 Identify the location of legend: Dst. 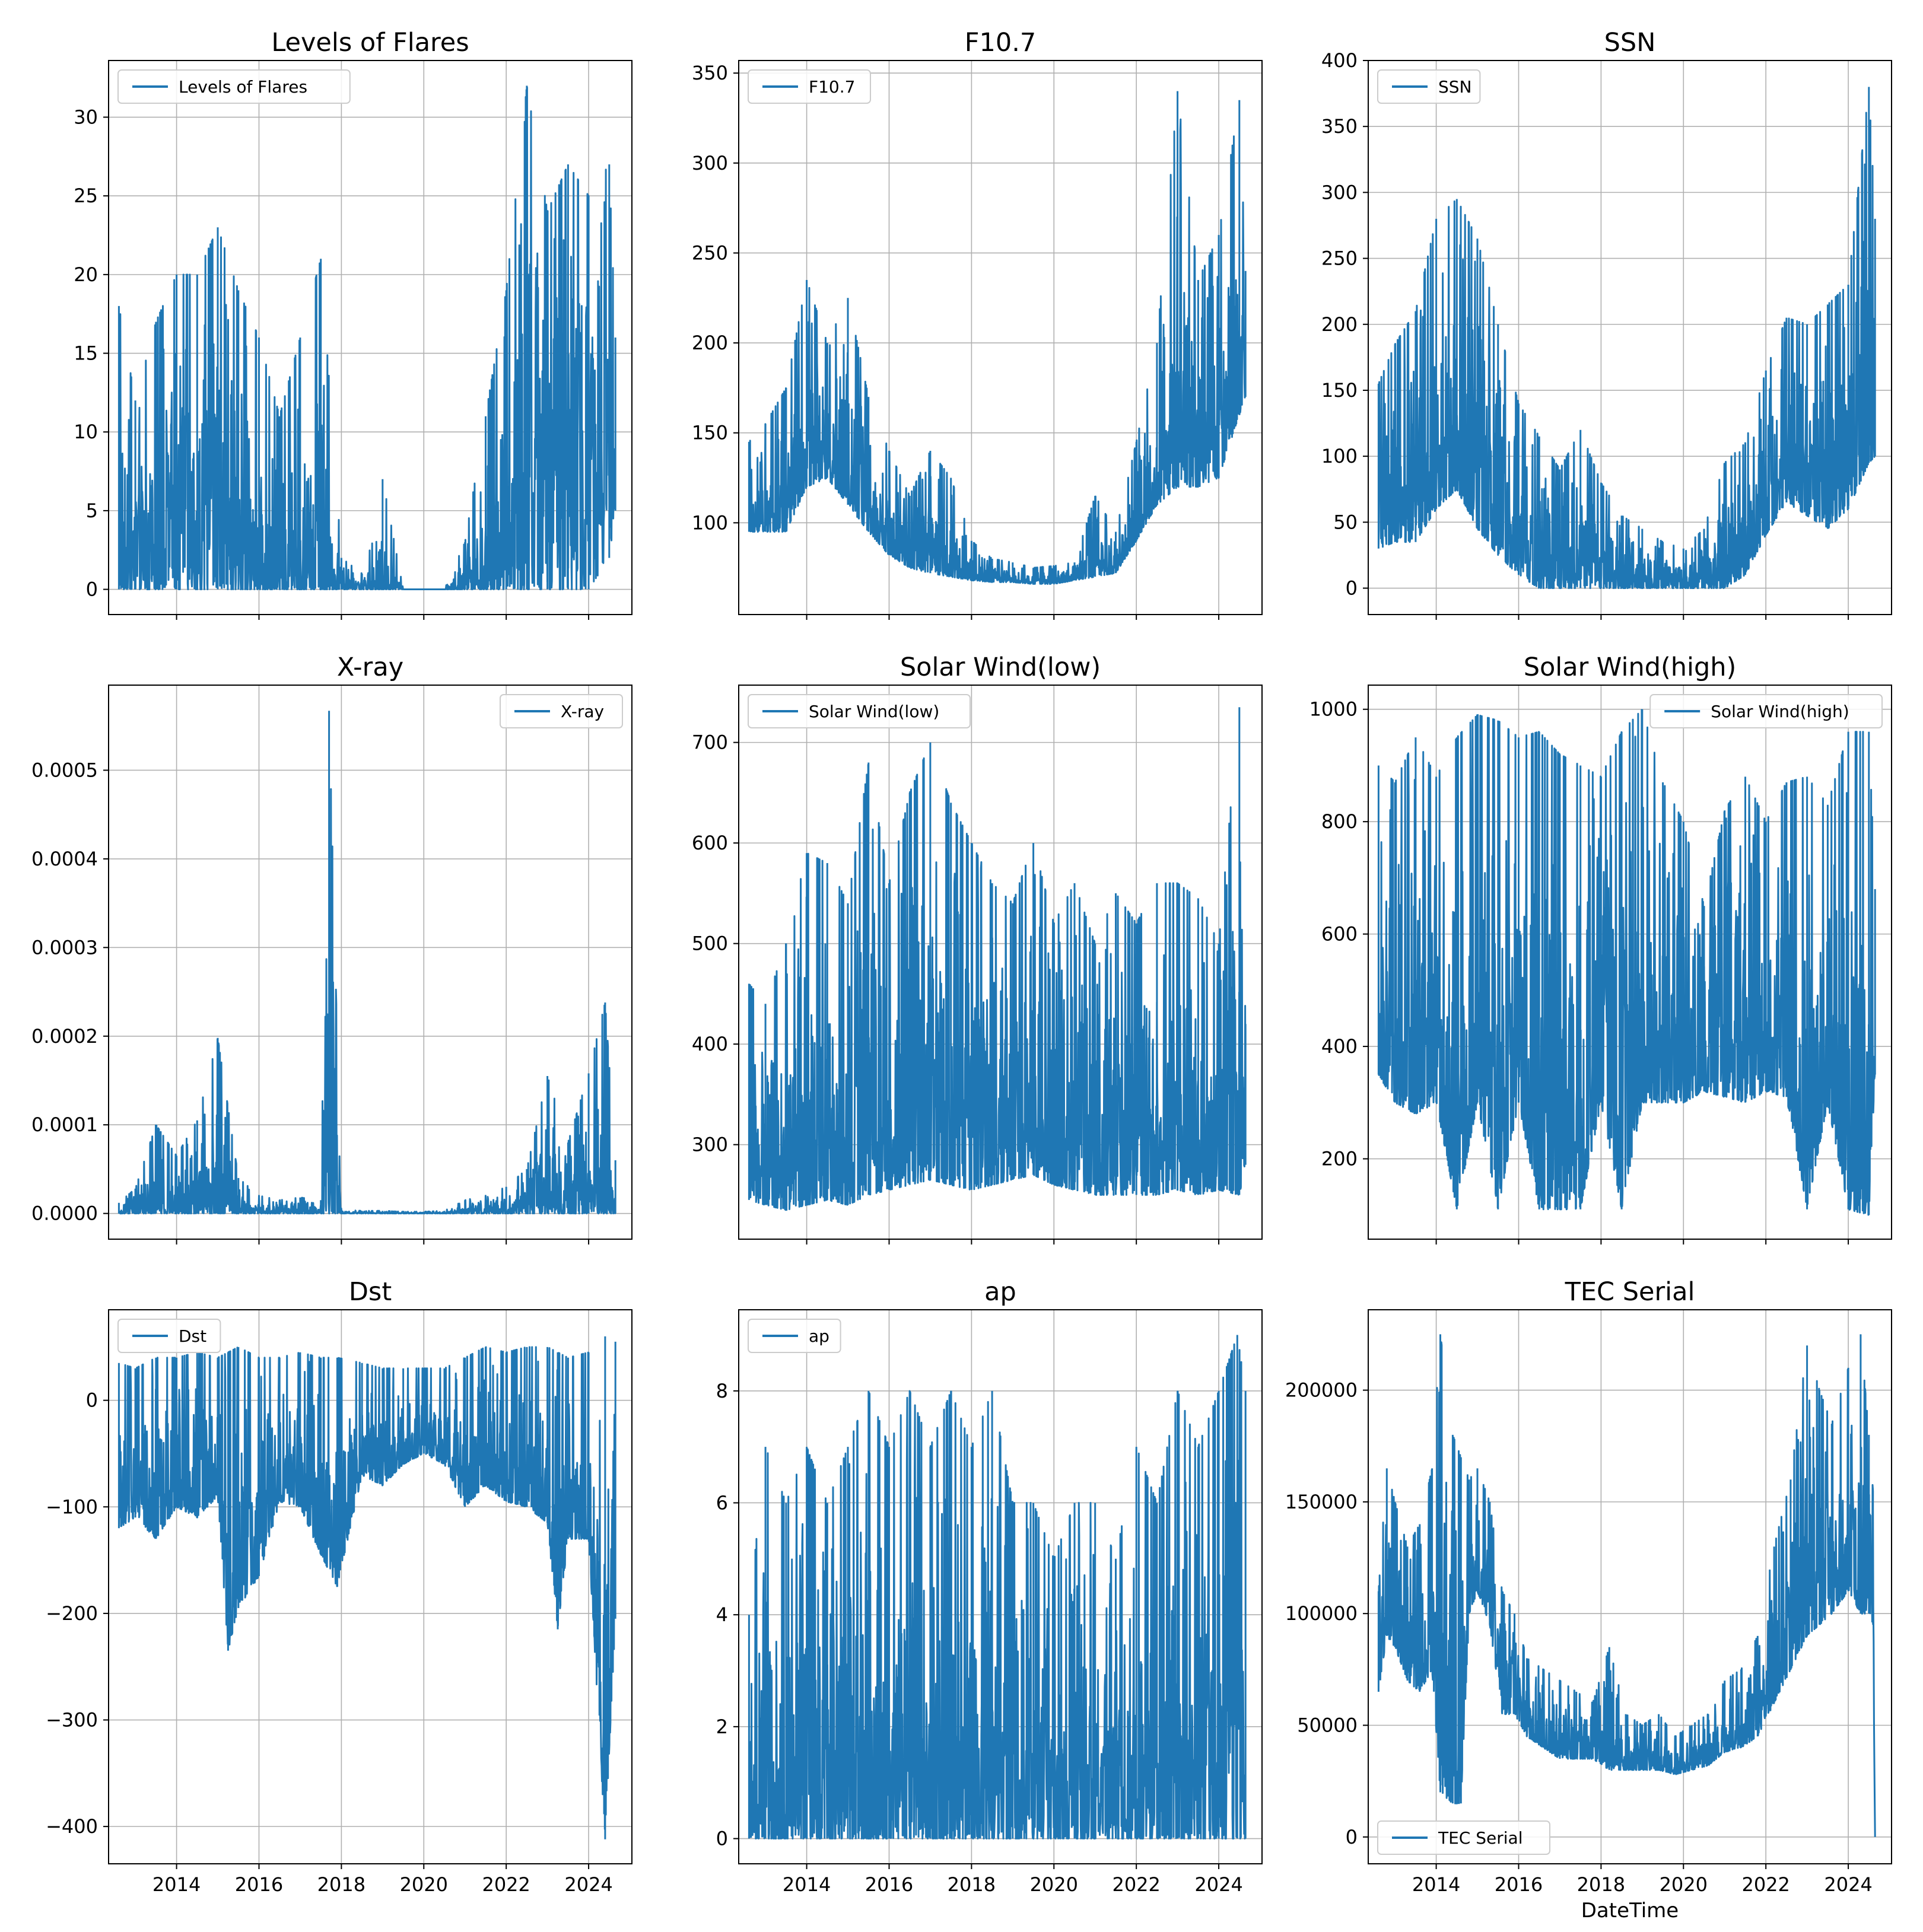
(169, 1336).